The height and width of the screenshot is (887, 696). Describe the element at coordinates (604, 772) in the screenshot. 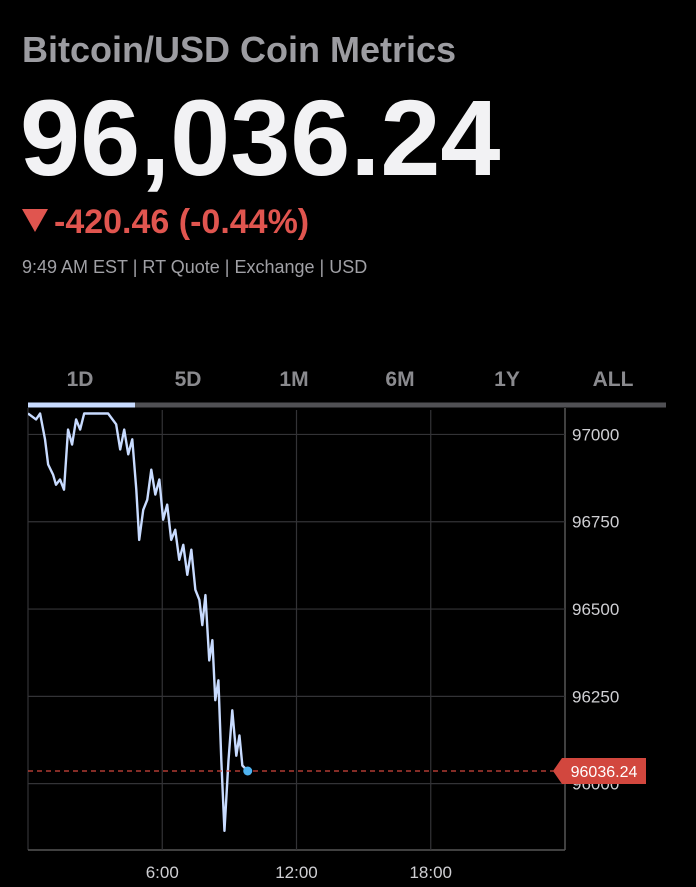

I see `last-price-label: 96036.24` at that location.